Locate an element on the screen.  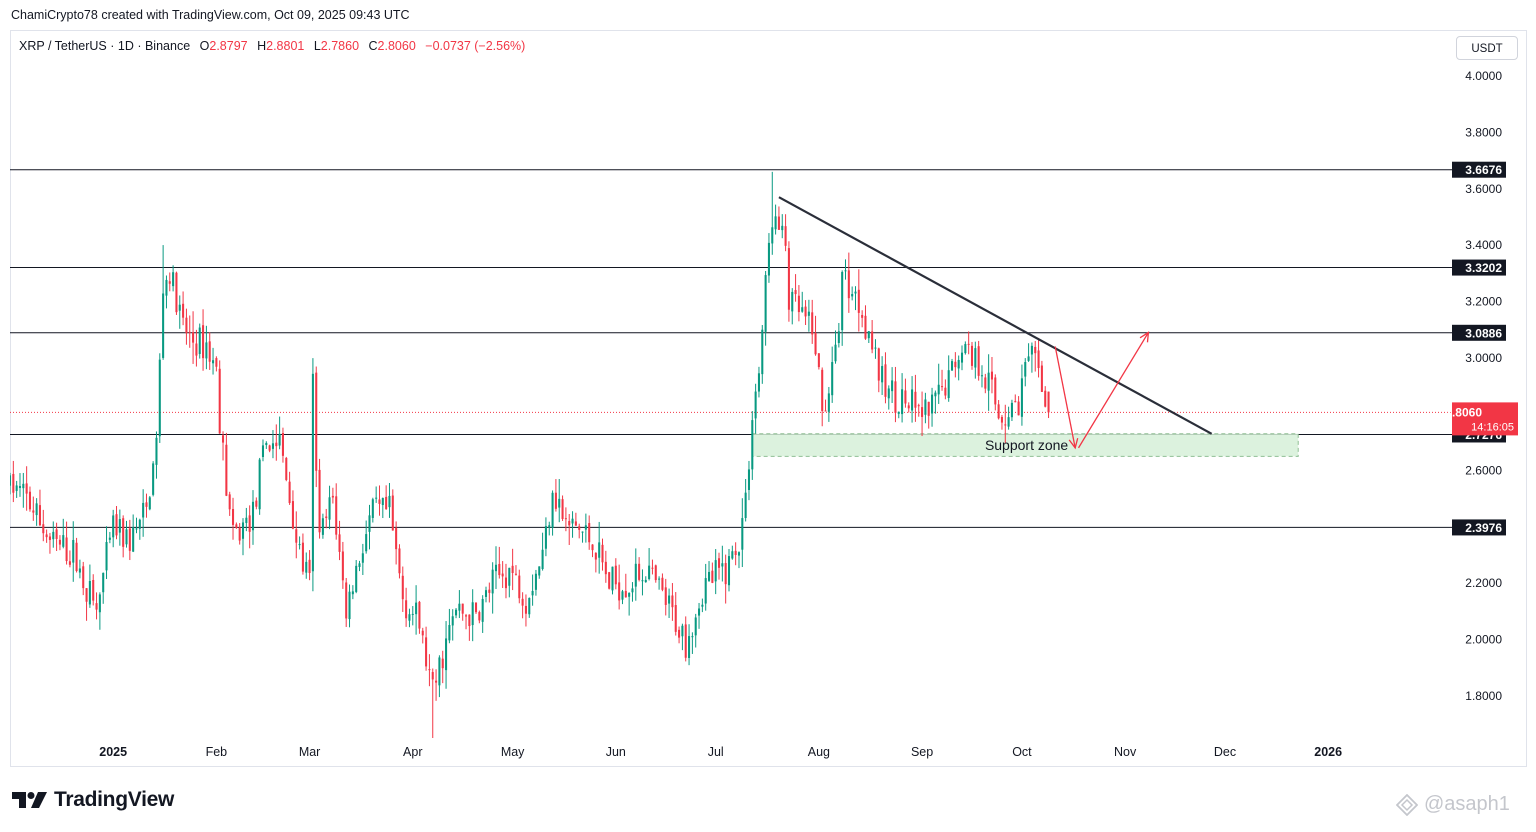
high-label: H is located at coordinates (262, 46).